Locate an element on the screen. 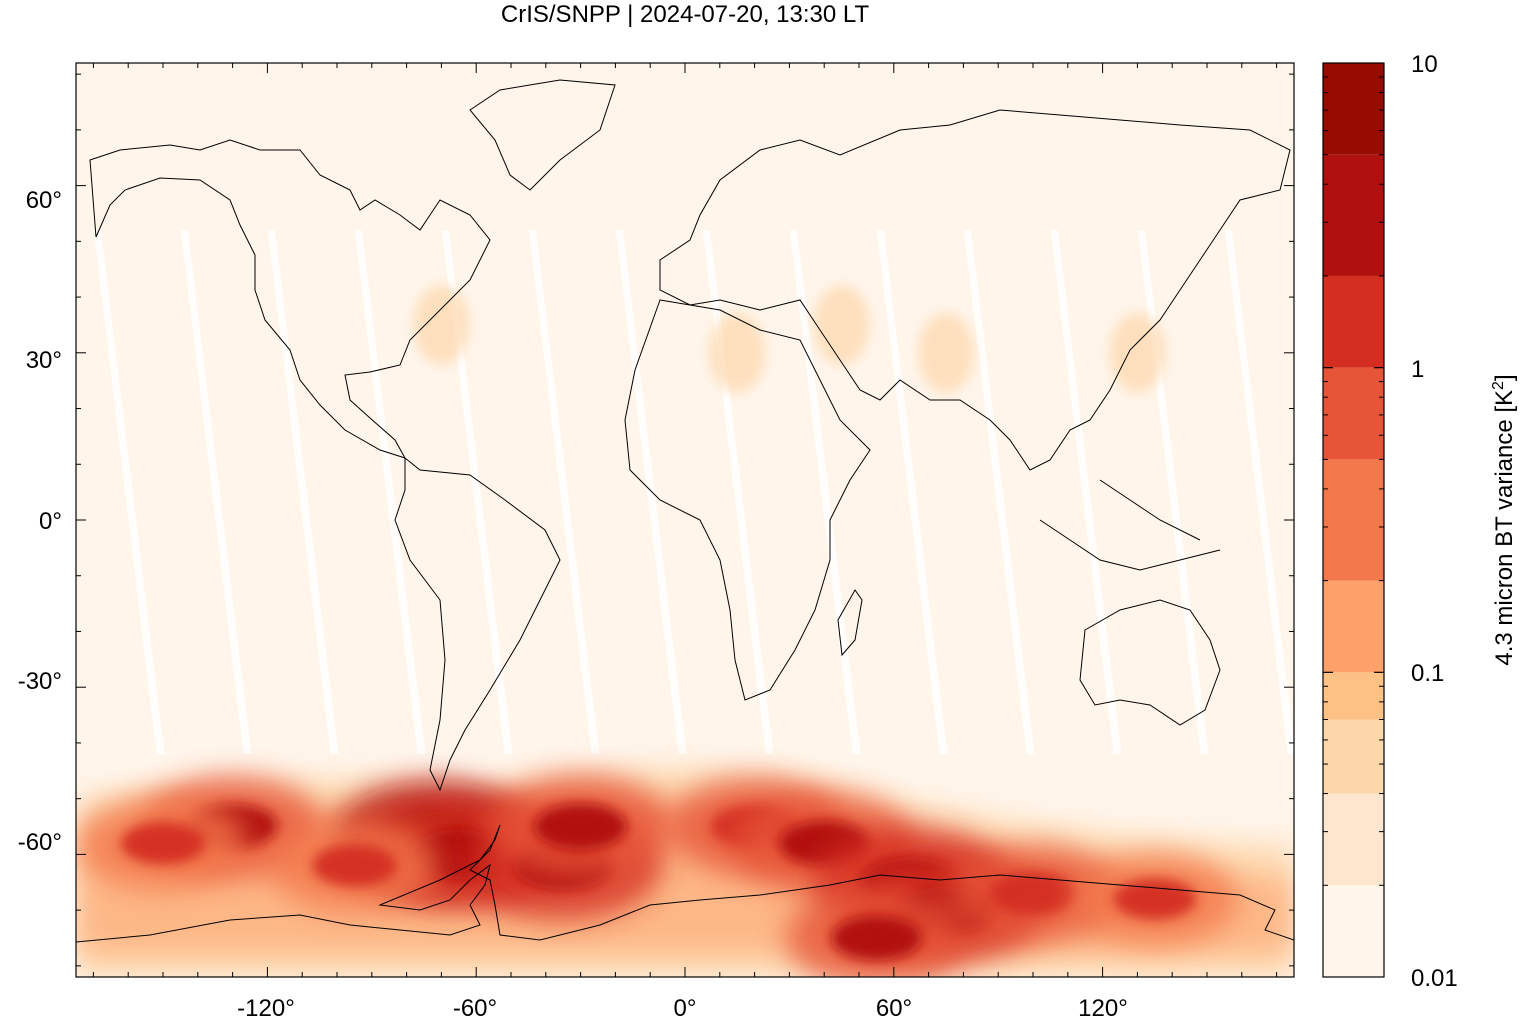 Image resolution: width=1522 pixels, height=1020 pixels. coastline-antarctica is located at coordinates (685, 883).